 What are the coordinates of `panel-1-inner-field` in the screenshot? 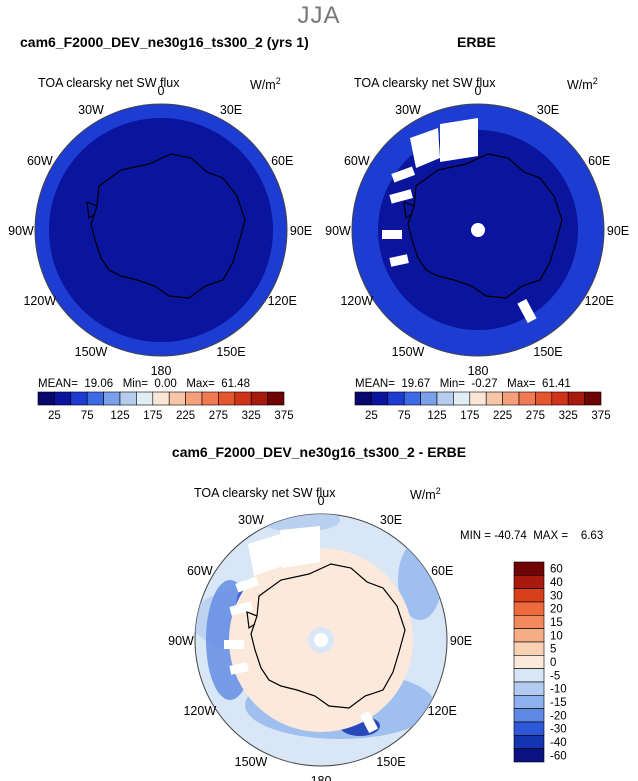 It's located at (161, 230).